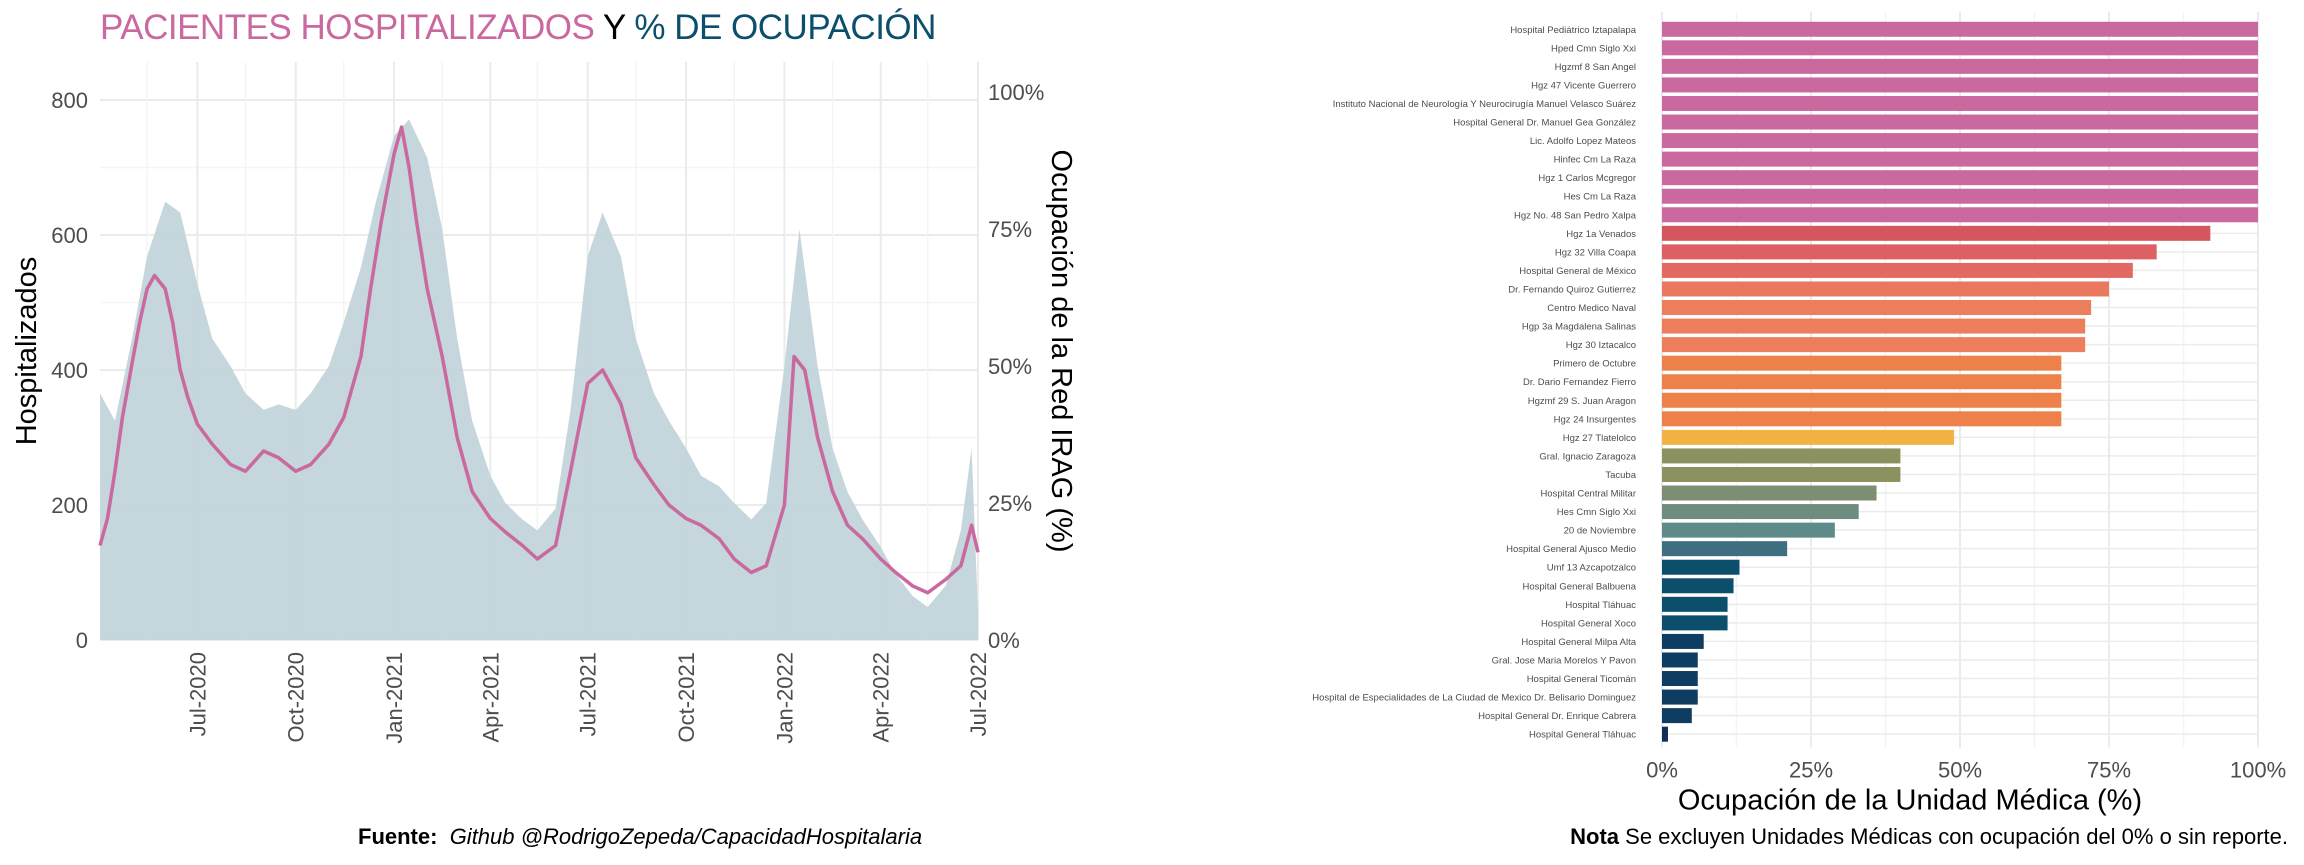 The height and width of the screenshot is (865, 2304). I want to click on y-tick-label: 200, so click(69, 505).